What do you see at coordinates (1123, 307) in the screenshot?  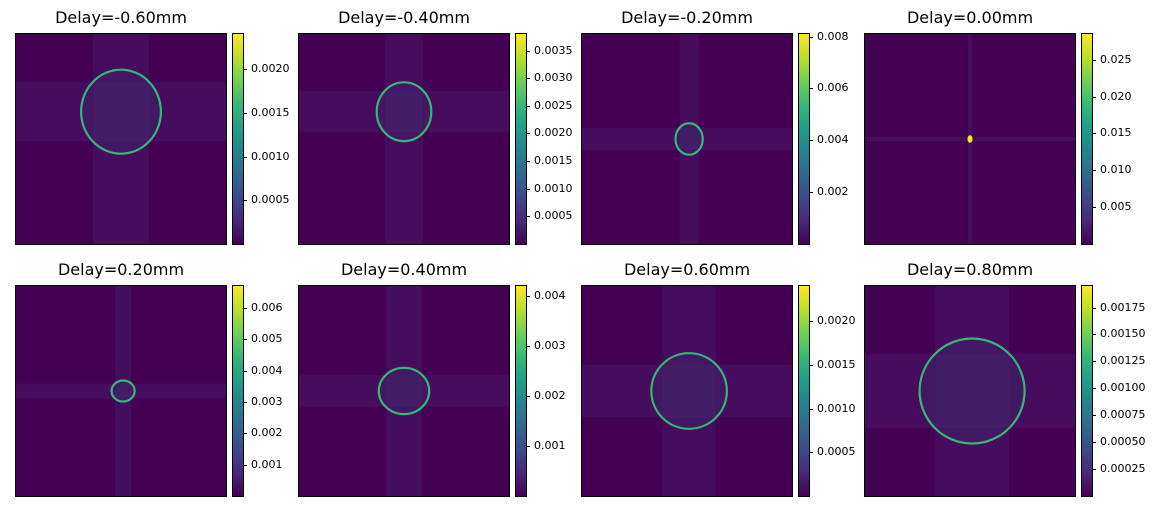 I see `colorbar-tick-label: 0.00175` at bounding box center [1123, 307].